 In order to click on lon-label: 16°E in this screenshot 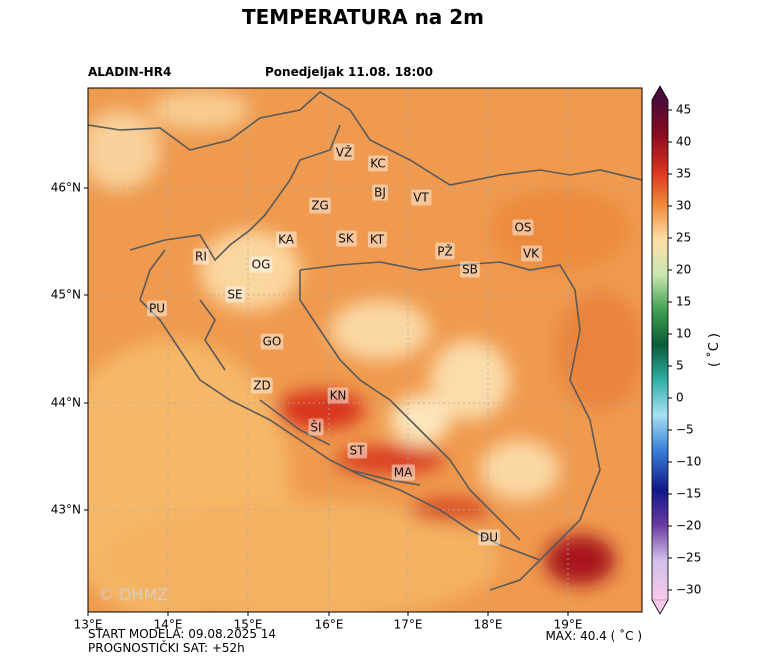, I will do `click(329, 625)`.